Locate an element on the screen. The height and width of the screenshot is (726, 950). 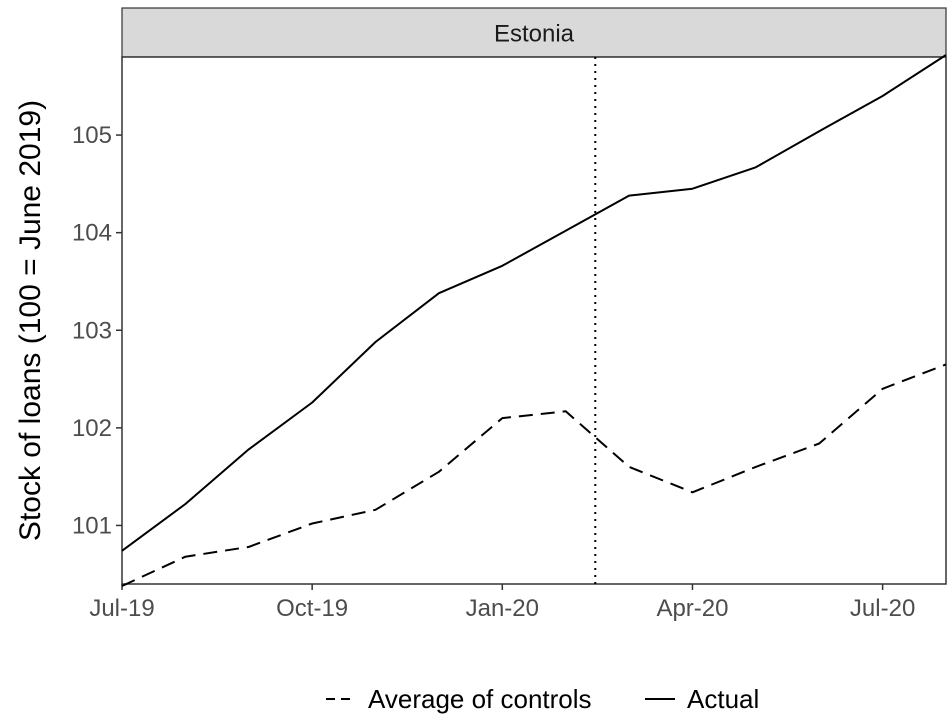
y-axis-title: Stock of loans (100 = June 2019) is located at coordinates (30, 320).